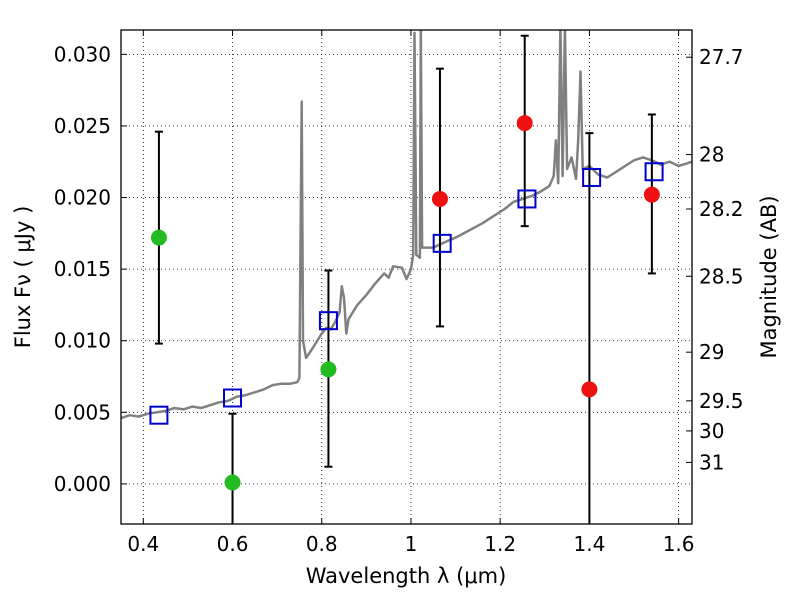 The image size is (800, 600). What do you see at coordinates (82, 269) in the screenshot?
I see `y-tick-label: 0.015` at bounding box center [82, 269].